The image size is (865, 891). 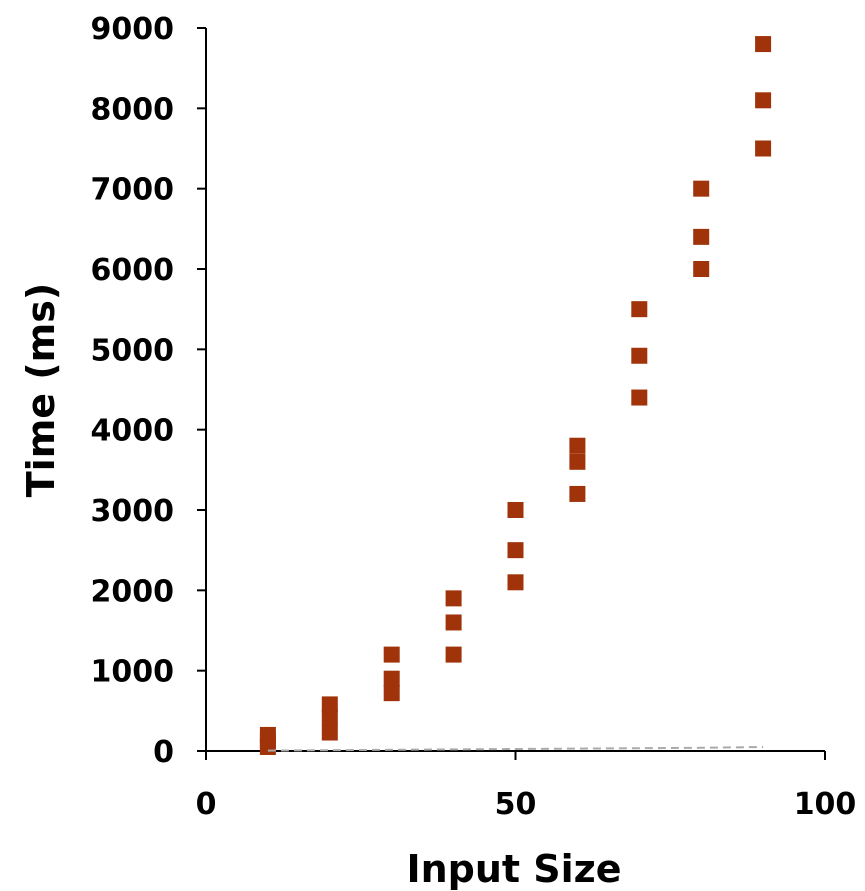 What do you see at coordinates (515, 748) in the screenshot?
I see `series-line` at bounding box center [515, 748].